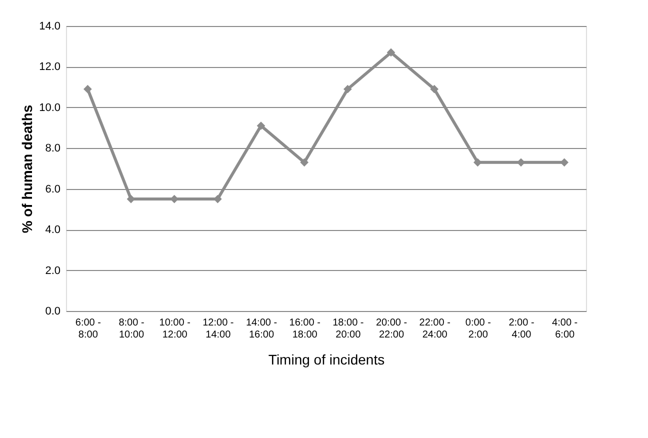 The image size is (648, 438). I want to click on y-tick-label: 10.0, so click(49, 108).